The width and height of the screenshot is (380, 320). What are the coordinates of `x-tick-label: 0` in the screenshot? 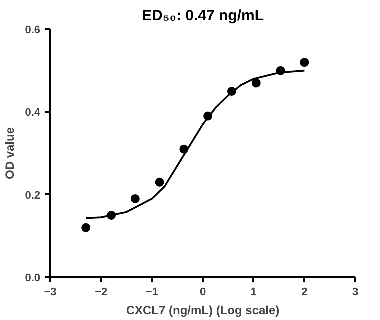 It's located at (203, 292).